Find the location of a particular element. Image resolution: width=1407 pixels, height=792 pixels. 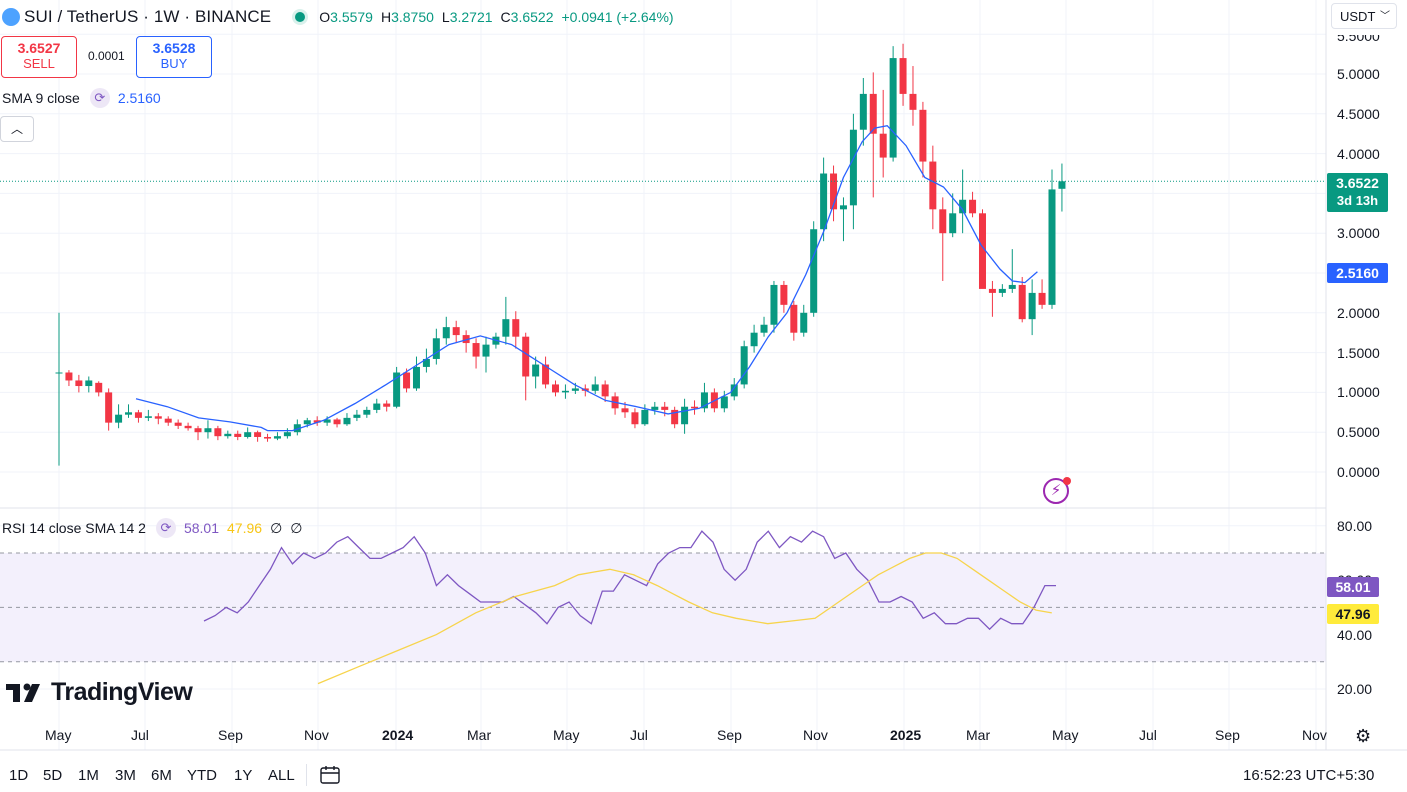

rsi-legend-empty-2: ∅ is located at coordinates (296, 527).